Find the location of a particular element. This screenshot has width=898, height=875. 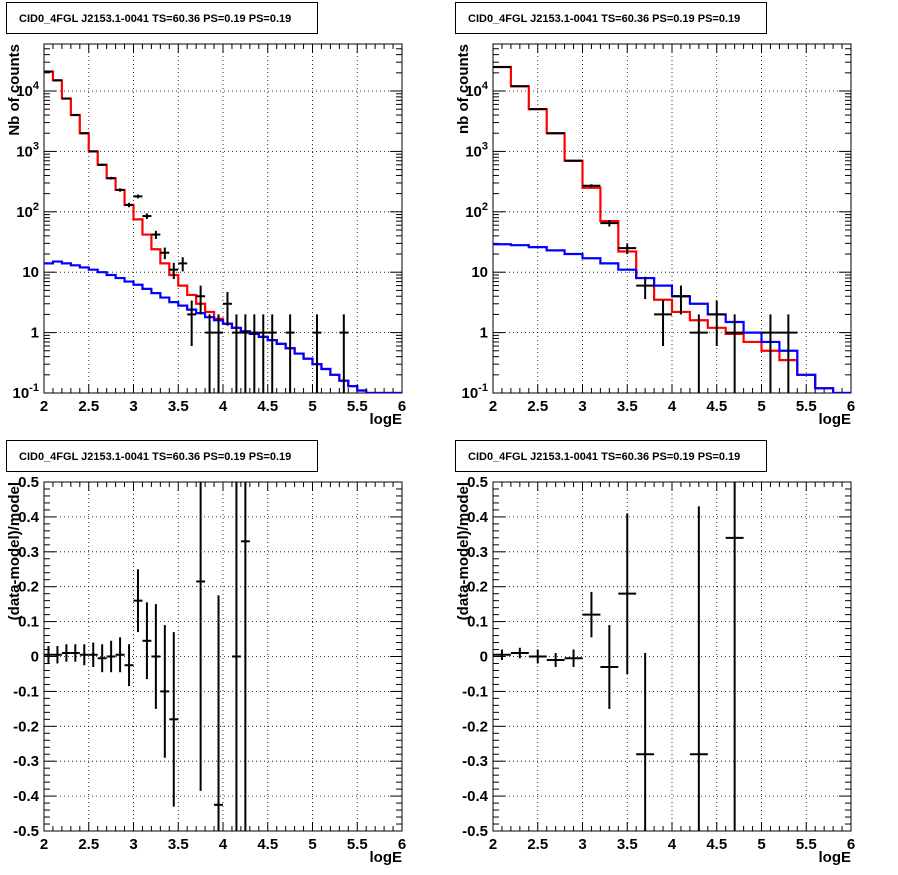

x-tick-label: 3 is located at coordinates (133, 844).